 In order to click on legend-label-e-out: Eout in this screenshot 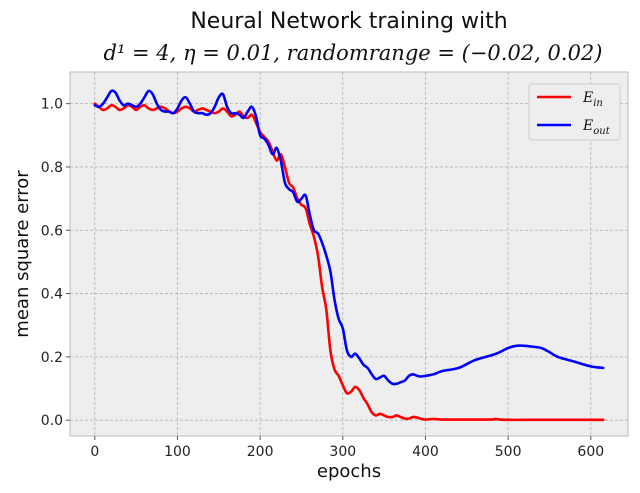, I will do `click(596, 127)`.